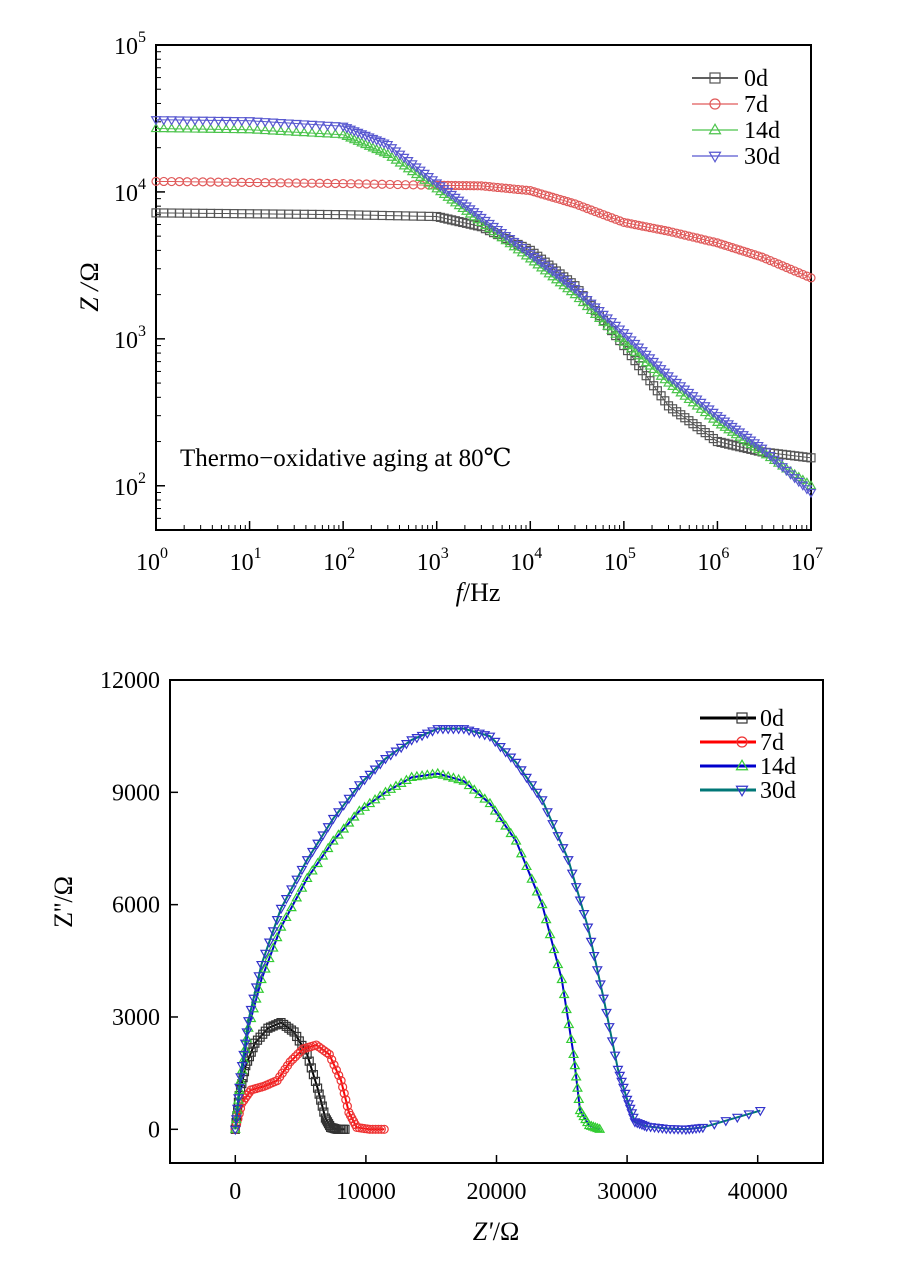  What do you see at coordinates (89, 271) in the screenshot?
I see `bode-y-label-unit: Ω` at bounding box center [89, 271].